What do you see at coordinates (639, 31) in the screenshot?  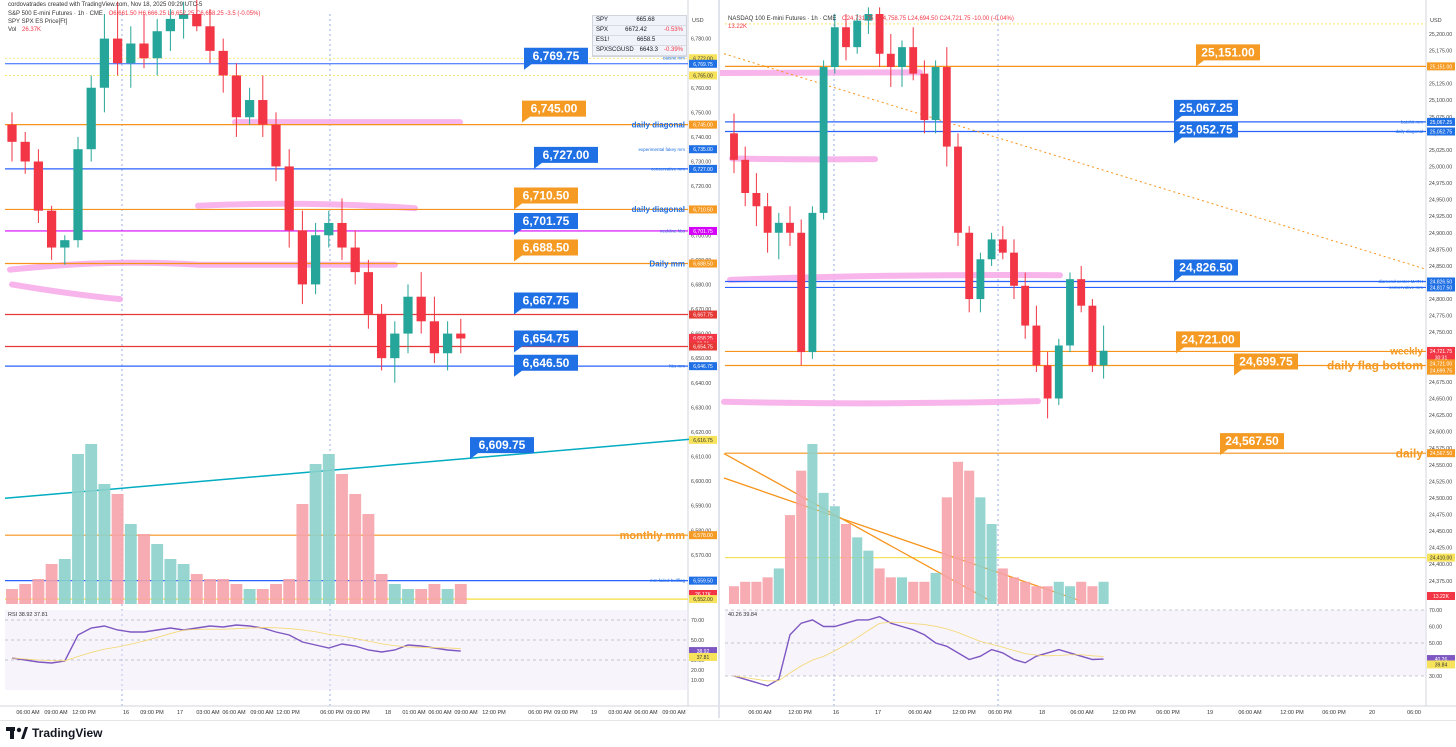 I see `watchlist-row: SPX 6672.42 -0.53%` at bounding box center [639, 31].